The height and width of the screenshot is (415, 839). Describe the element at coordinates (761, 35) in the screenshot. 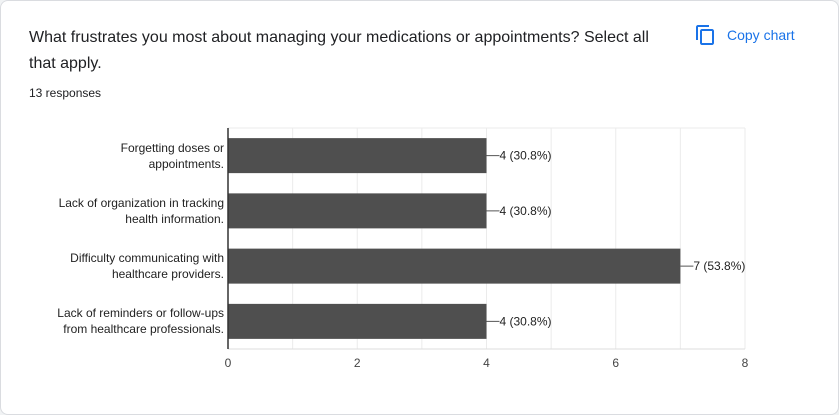

I see `copy-chart-label: Copy chart` at that location.